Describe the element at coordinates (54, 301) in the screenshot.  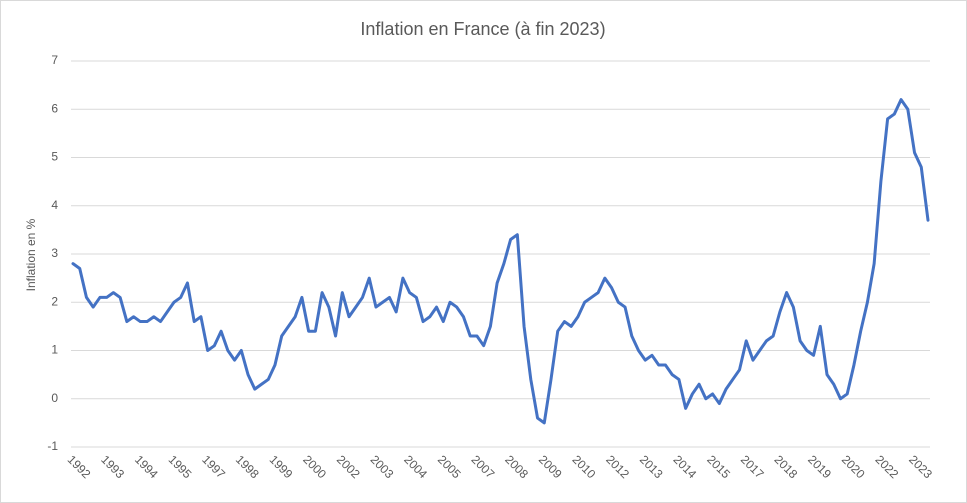
I see `y-tick-label: 2` at that location.